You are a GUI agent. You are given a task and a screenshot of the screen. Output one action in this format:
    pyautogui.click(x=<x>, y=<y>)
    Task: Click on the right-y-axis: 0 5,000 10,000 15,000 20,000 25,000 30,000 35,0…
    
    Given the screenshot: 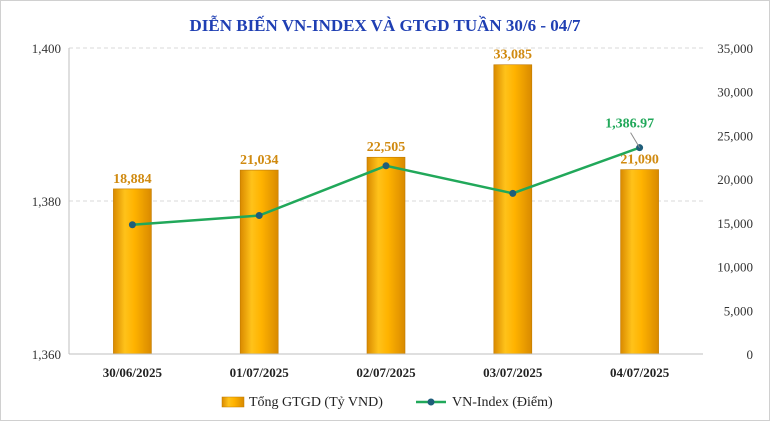 What is the action you would take?
    pyautogui.click(x=735, y=201)
    